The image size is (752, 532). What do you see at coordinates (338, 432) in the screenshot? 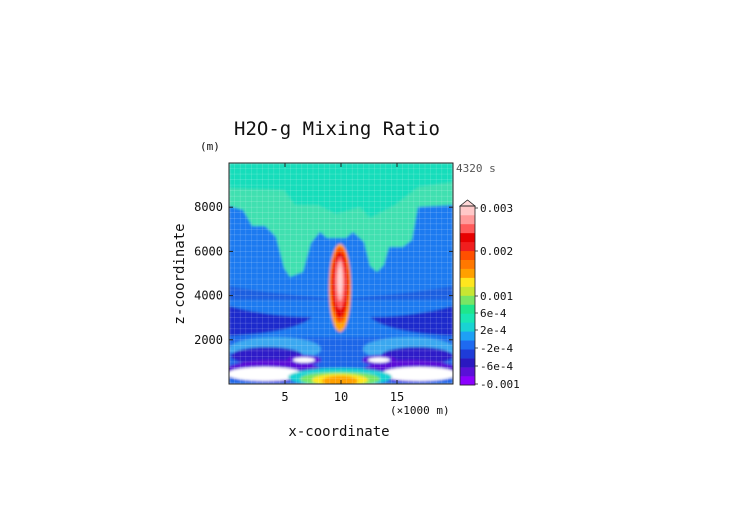
I see `x-axis-label: x-coordinate` at bounding box center [338, 432].